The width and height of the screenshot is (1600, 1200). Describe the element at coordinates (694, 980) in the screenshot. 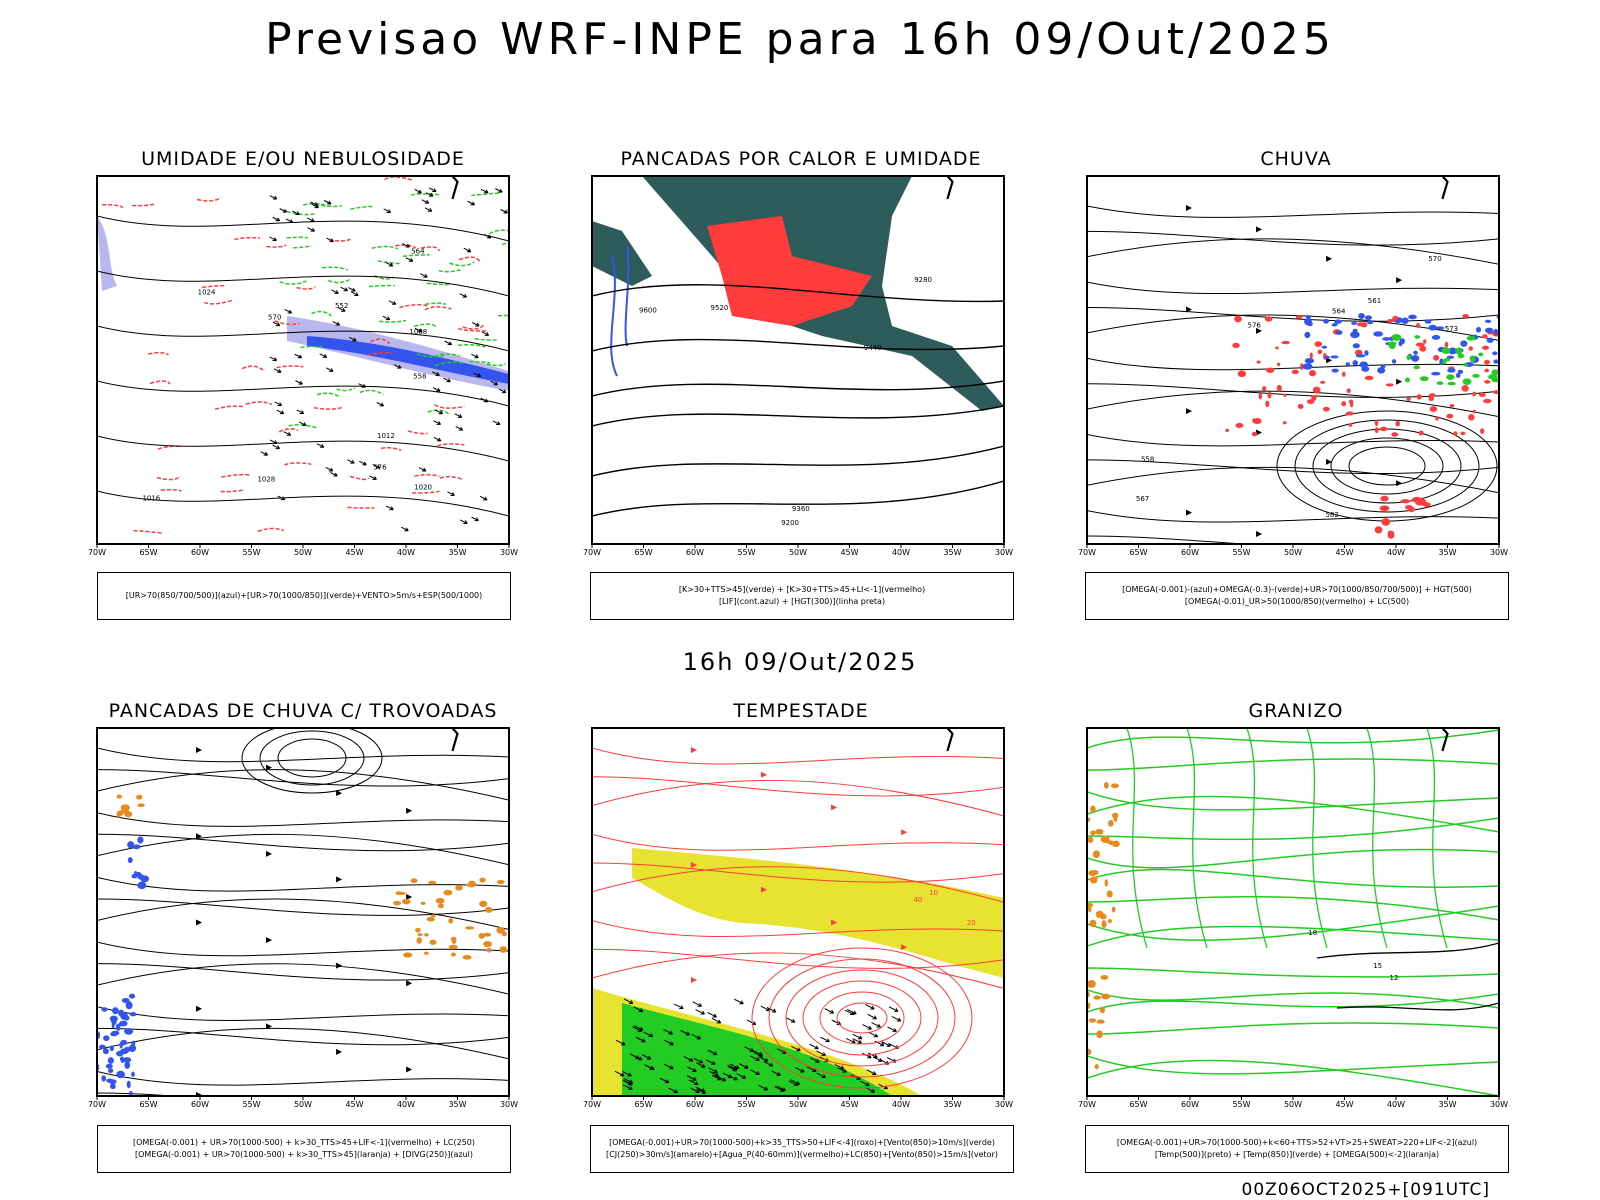

I see `streamline-red-arrow` at that location.